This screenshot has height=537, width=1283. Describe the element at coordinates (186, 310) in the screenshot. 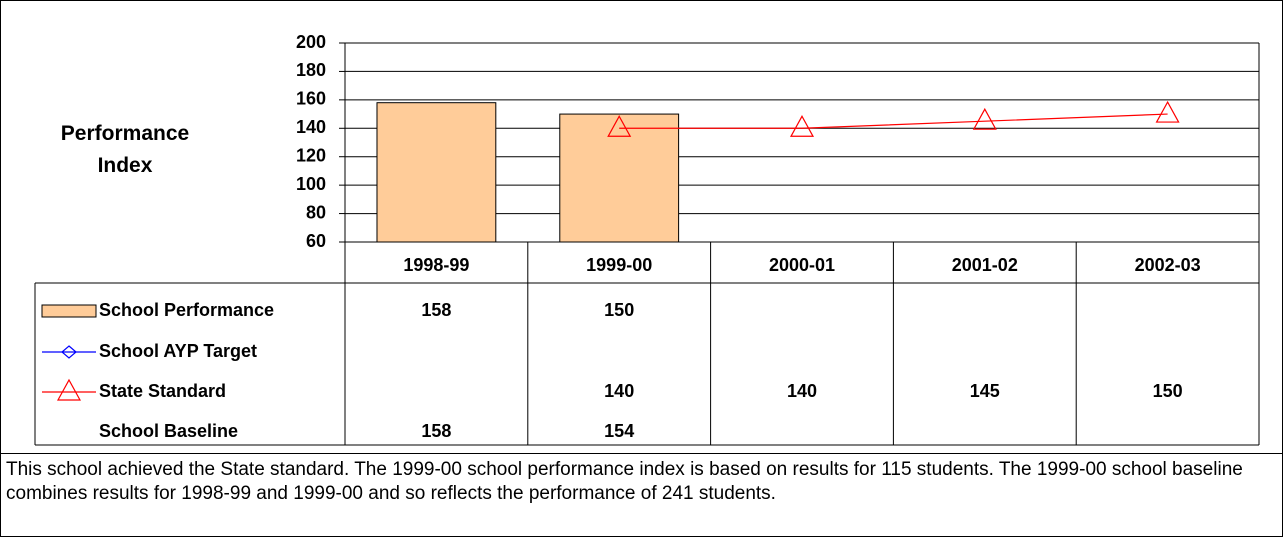

I see `legend-label: School Performance` at that location.